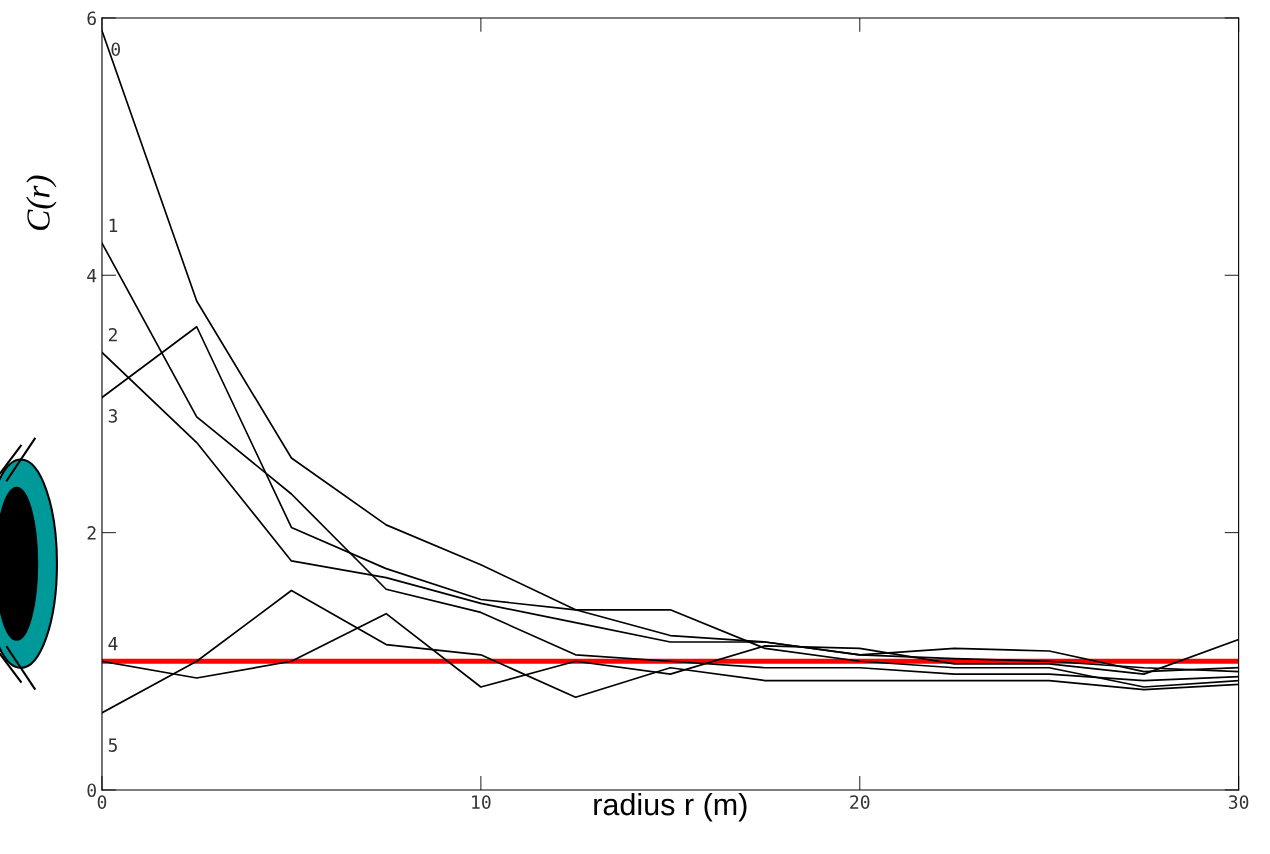 This screenshot has height=854, width=1270. I want to click on series-label: 5, so click(112, 745).